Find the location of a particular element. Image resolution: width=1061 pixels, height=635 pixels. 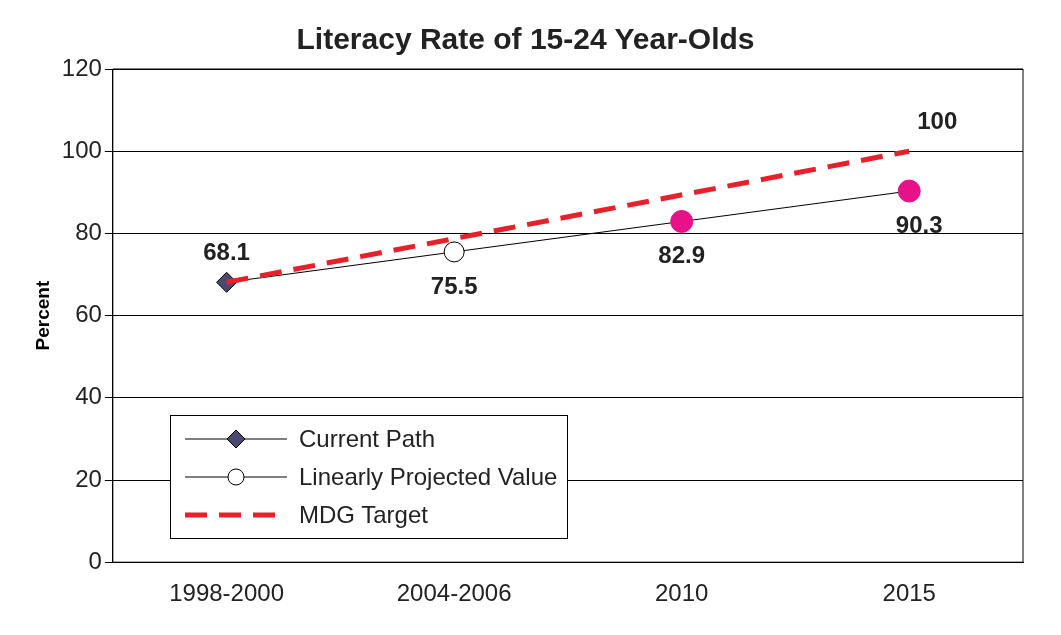

x-tick-label: 2004-2006 is located at coordinates (454, 593).